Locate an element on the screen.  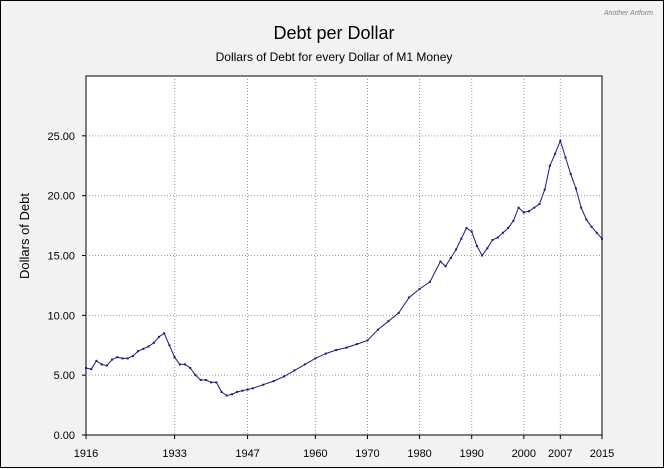
credit-text: Another Artform is located at coordinates (628, 13).